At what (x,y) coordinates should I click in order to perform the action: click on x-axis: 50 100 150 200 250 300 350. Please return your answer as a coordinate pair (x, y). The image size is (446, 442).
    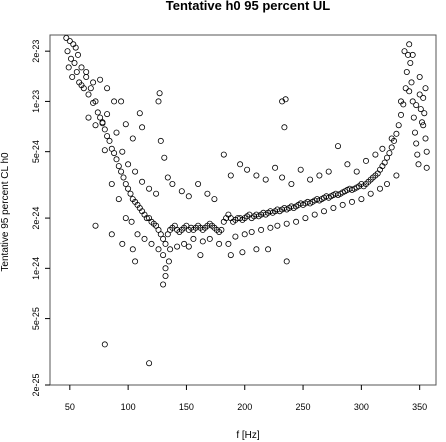
    Looking at the image, I should click on (246, 398).